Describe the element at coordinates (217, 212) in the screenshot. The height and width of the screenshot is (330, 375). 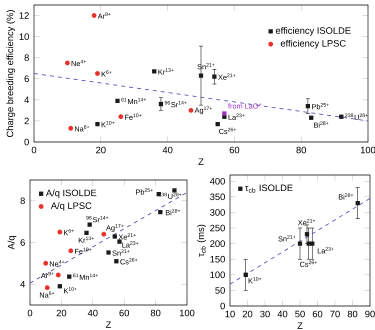
I see `y-tick-label: 300` at that location.